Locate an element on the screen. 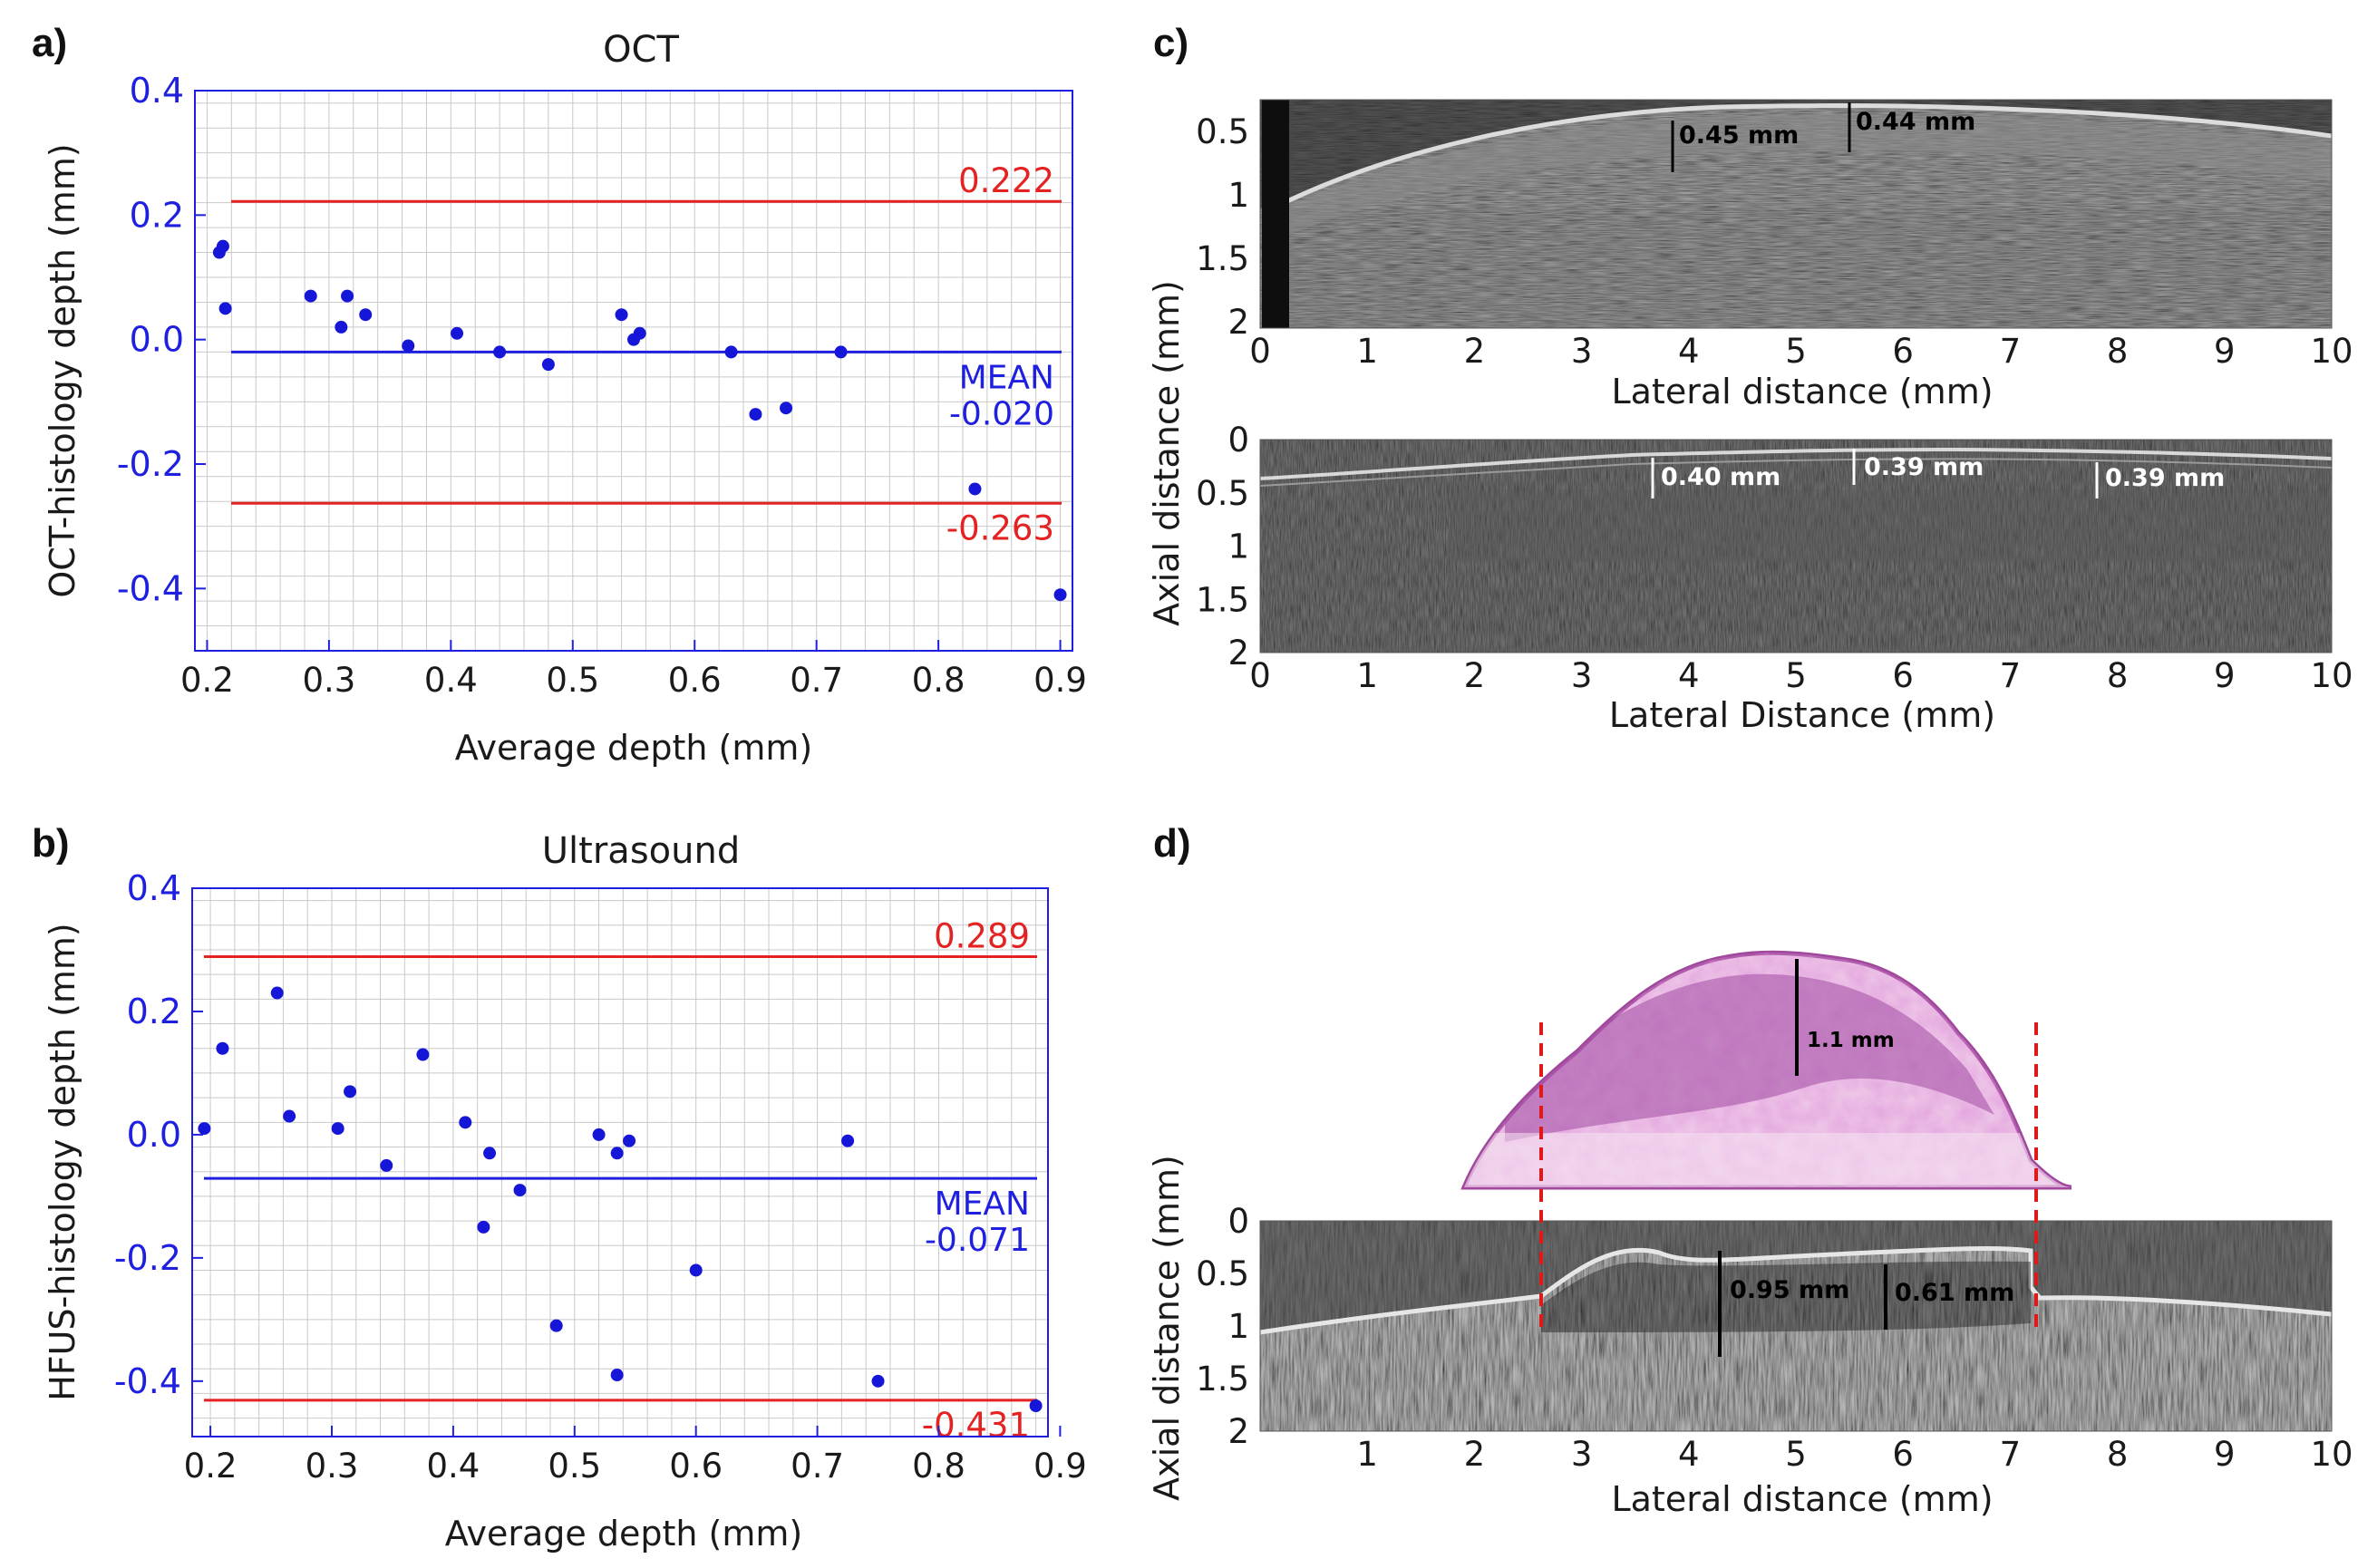 The width and height of the screenshot is (2377, 1568). panel-c-bottom-ytick-label: 0 is located at coordinates (1238, 440).